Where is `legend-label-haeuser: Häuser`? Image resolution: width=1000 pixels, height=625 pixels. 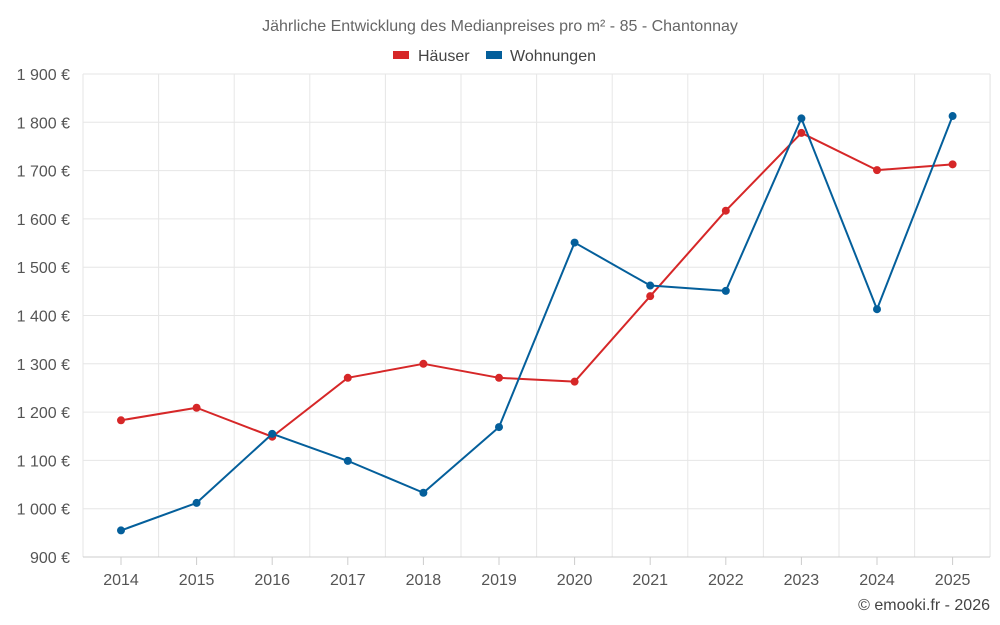 legend-label-haeuser: Häuser is located at coordinates (444, 56).